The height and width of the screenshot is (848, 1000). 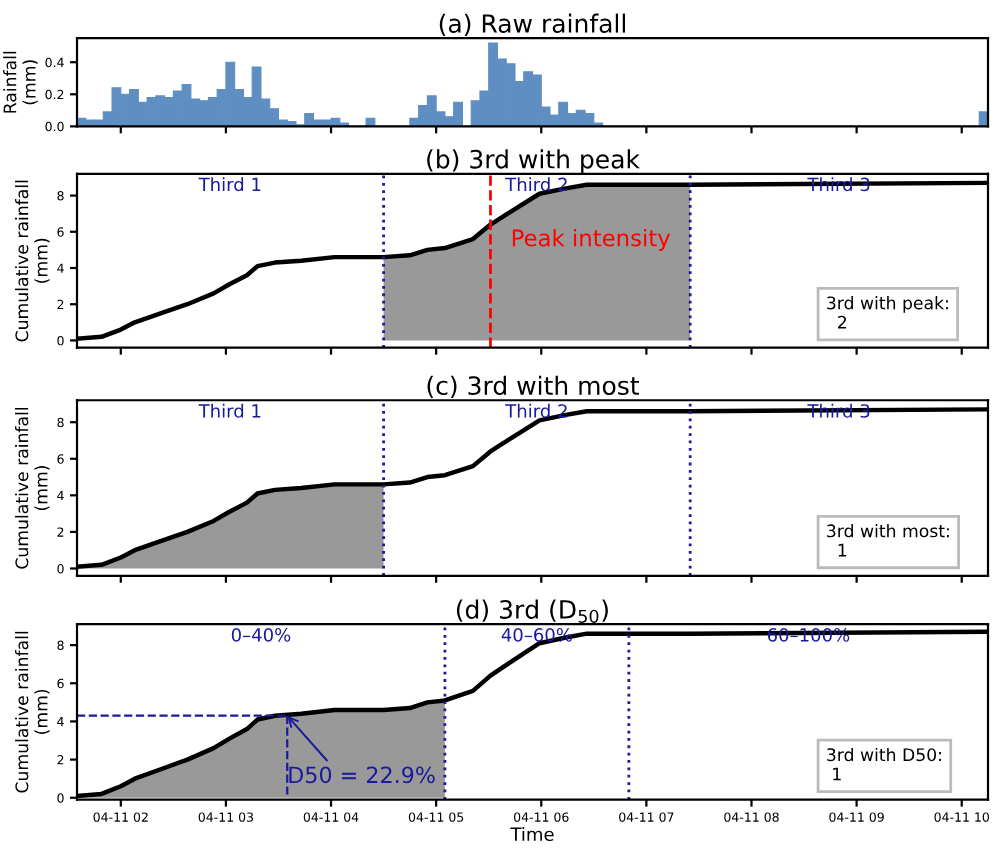 I want to click on annotation: 3rd with peak: 2, so click(x=887, y=312).